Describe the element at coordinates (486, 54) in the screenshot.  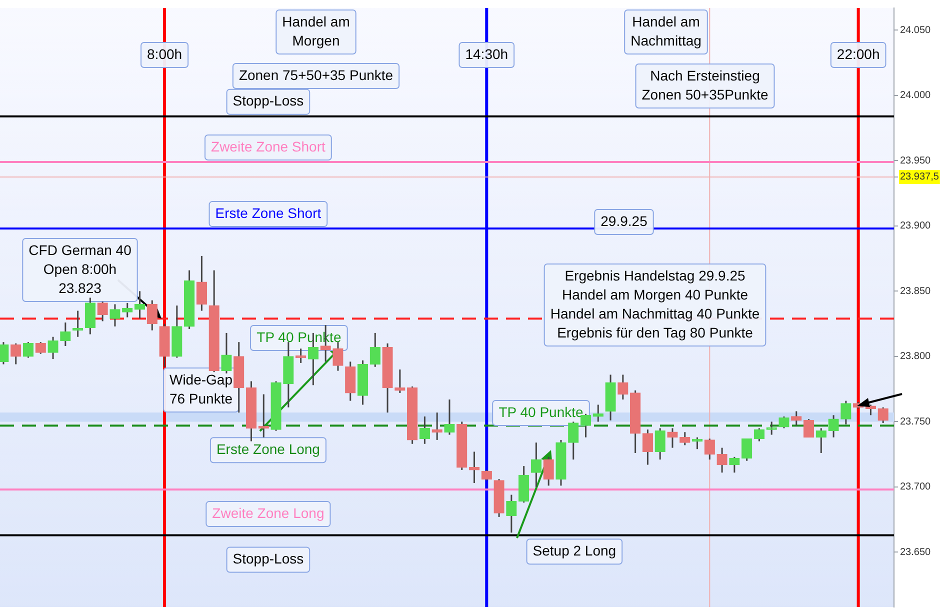
I see `ref-line-label: 14:30h` at that location.